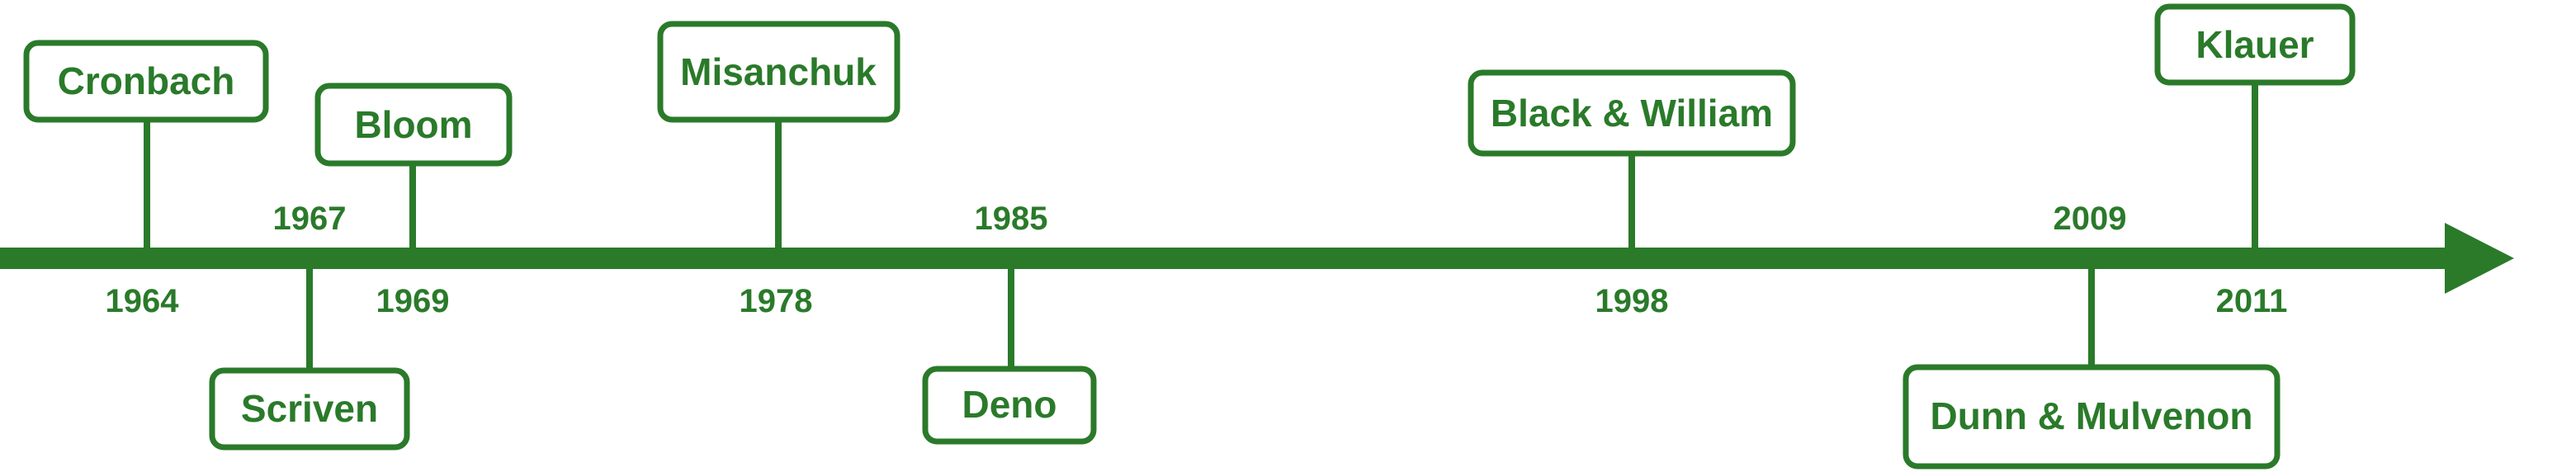 The width and height of the screenshot is (2576, 472). Describe the element at coordinates (310, 219) in the screenshot. I see `event-year: 1967` at that location.